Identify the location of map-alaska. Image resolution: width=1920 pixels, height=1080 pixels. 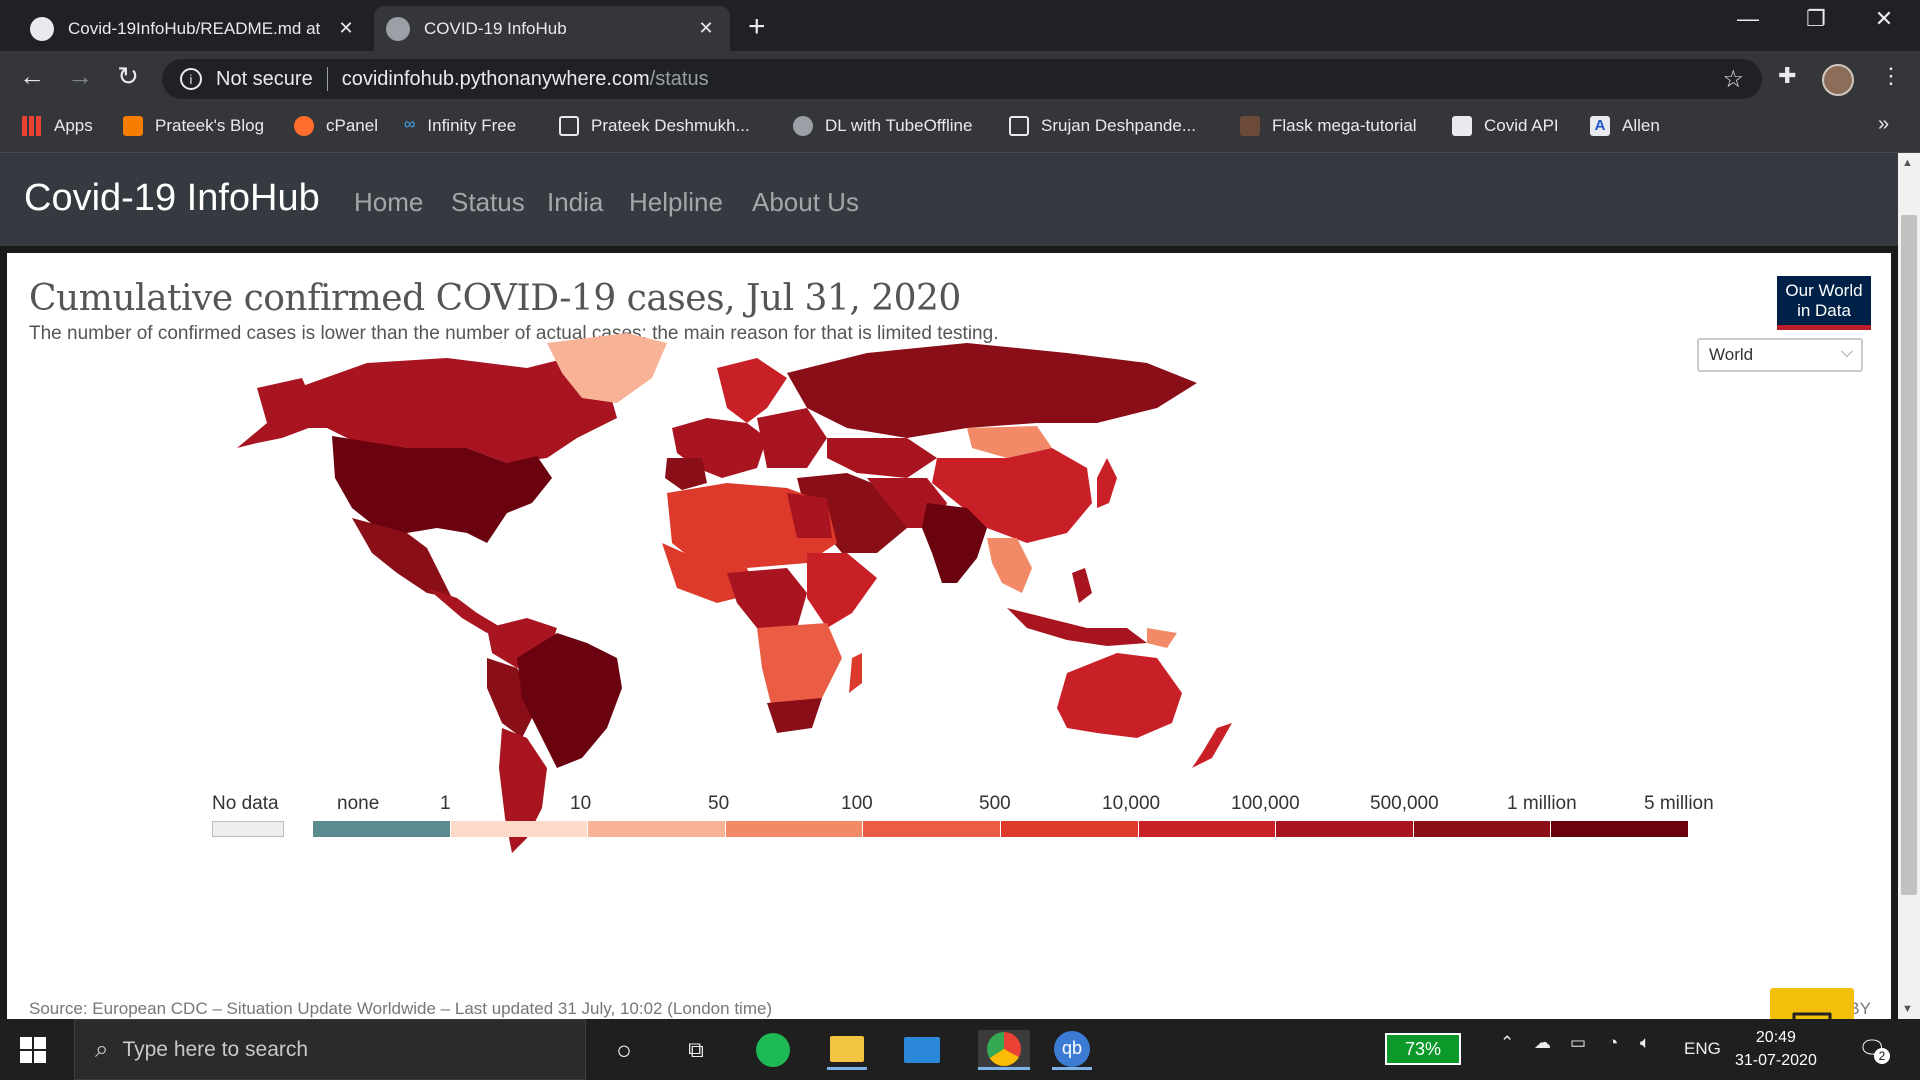
(279, 413).